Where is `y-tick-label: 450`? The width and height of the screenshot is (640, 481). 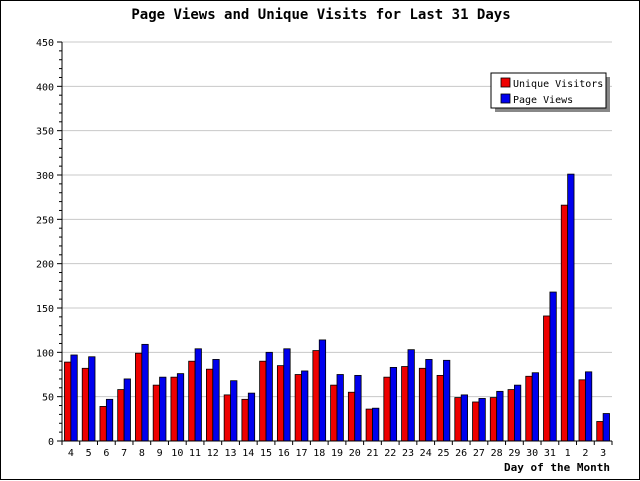
y-tick-label: 450 is located at coordinates (45, 43).